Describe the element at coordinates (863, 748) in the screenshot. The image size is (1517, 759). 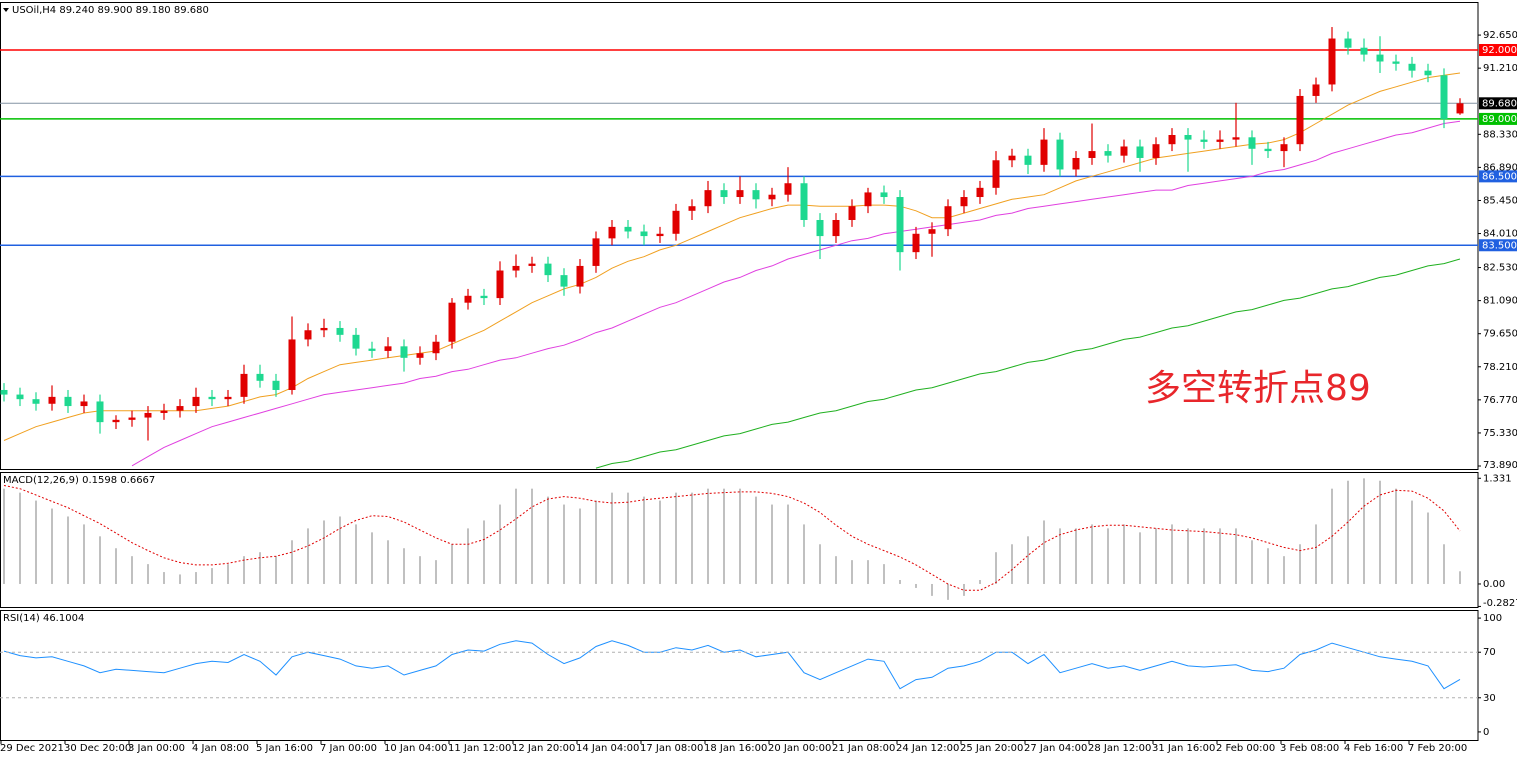
I see `x-tick-label: 21 Jan 08:00` at that location.